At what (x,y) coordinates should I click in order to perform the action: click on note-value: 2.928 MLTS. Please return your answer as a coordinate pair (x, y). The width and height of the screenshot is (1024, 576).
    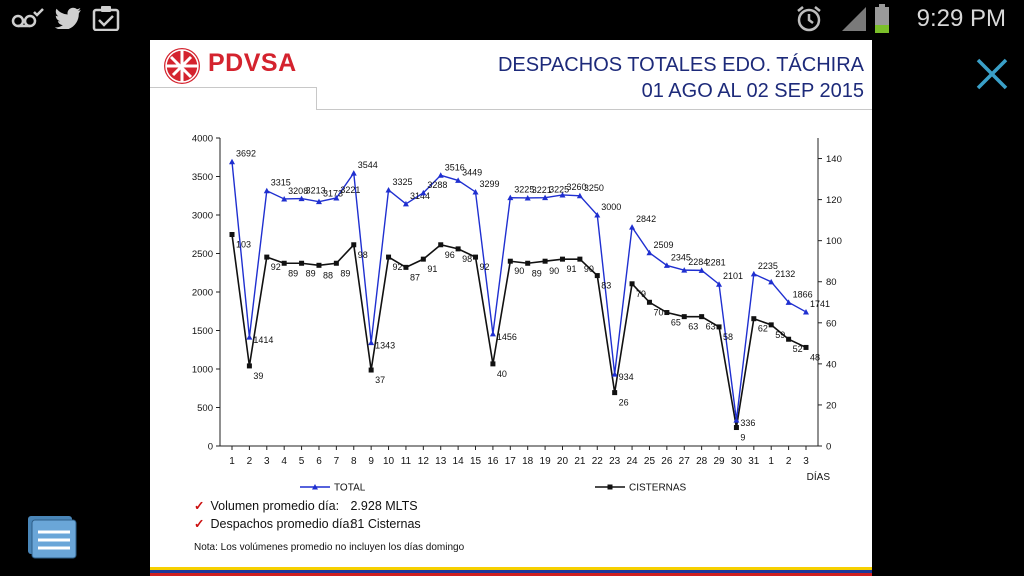
    Looking at the image, I should click on (384, 506).